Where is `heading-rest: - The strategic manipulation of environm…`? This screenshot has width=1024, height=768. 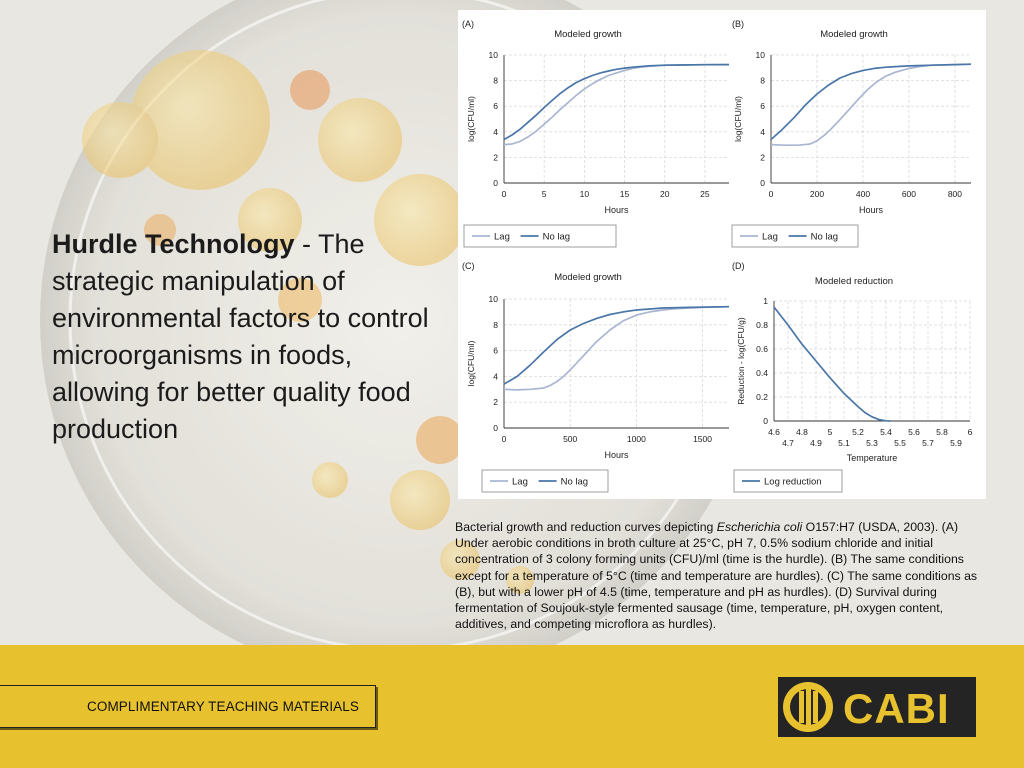
heading-rest: - The strategic manipulation of environm… is located at coordinates (240, 336).